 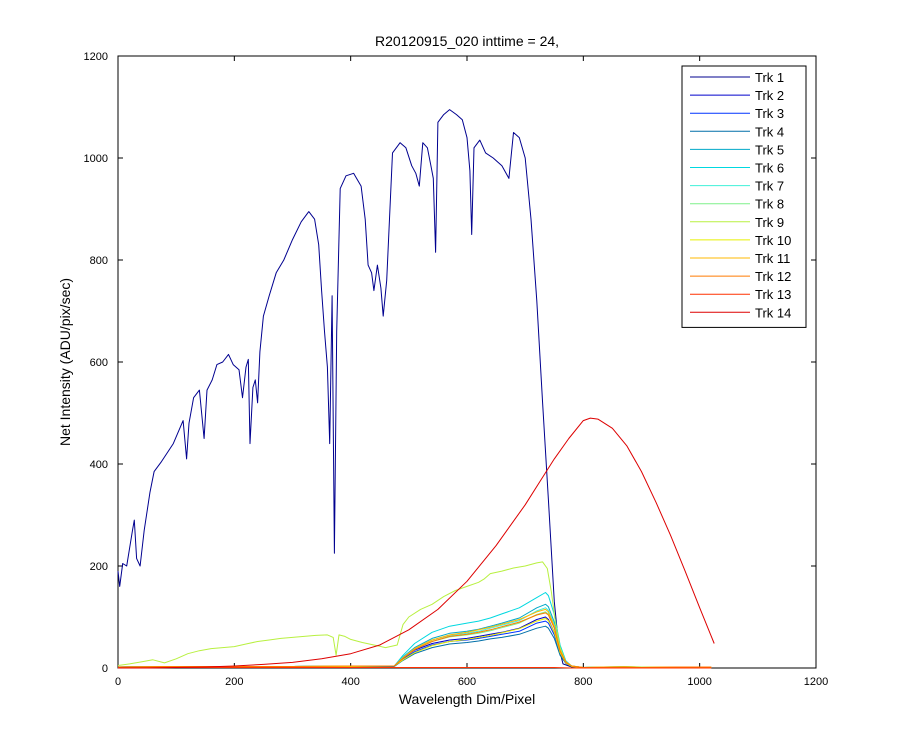 I want to click on legend-label: Trk 14, so click(x=773, y=312).